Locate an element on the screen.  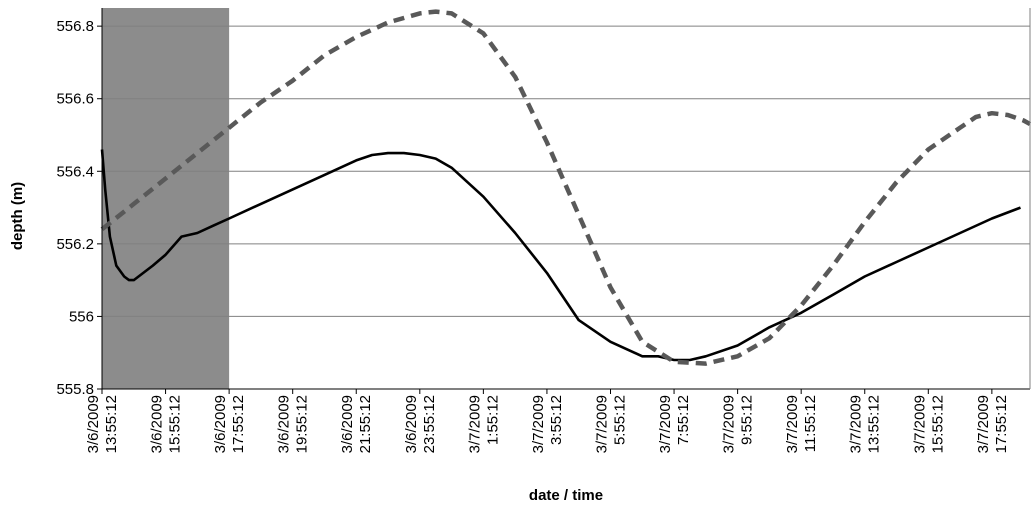
x-tick-label-7: 3/7/2009 3:55:12 is located at coordinates (547, 424).